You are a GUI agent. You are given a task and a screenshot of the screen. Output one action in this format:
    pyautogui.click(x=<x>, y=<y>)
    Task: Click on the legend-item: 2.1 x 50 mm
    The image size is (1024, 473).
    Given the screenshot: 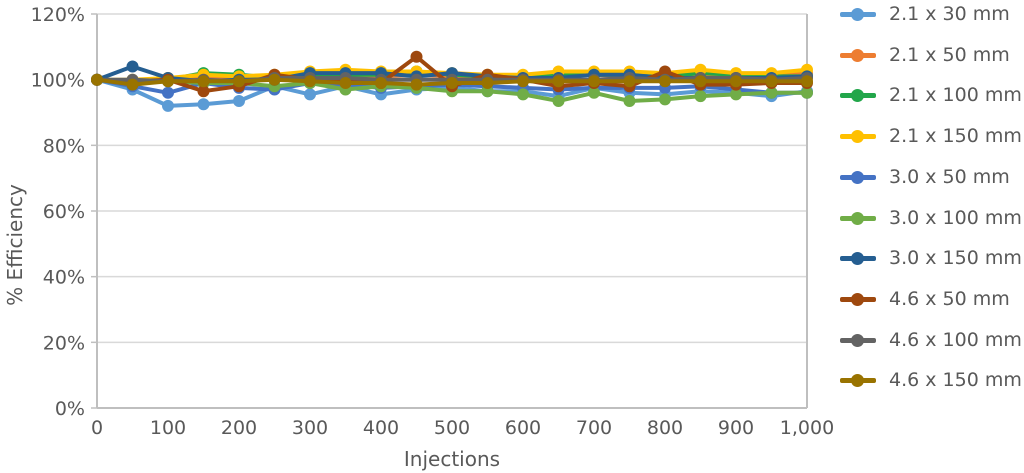 What is the action you would take?
    pyautogui.click(x=925, y=55)
    